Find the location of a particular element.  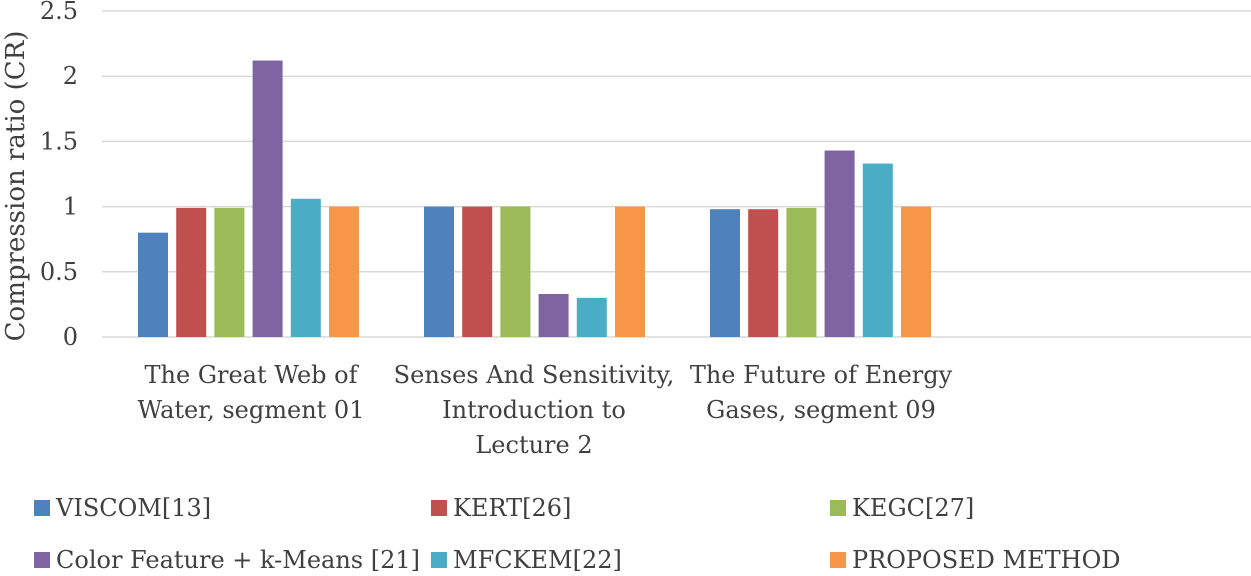

legend-item: KERT[26] is located at coordinates (501, 508).